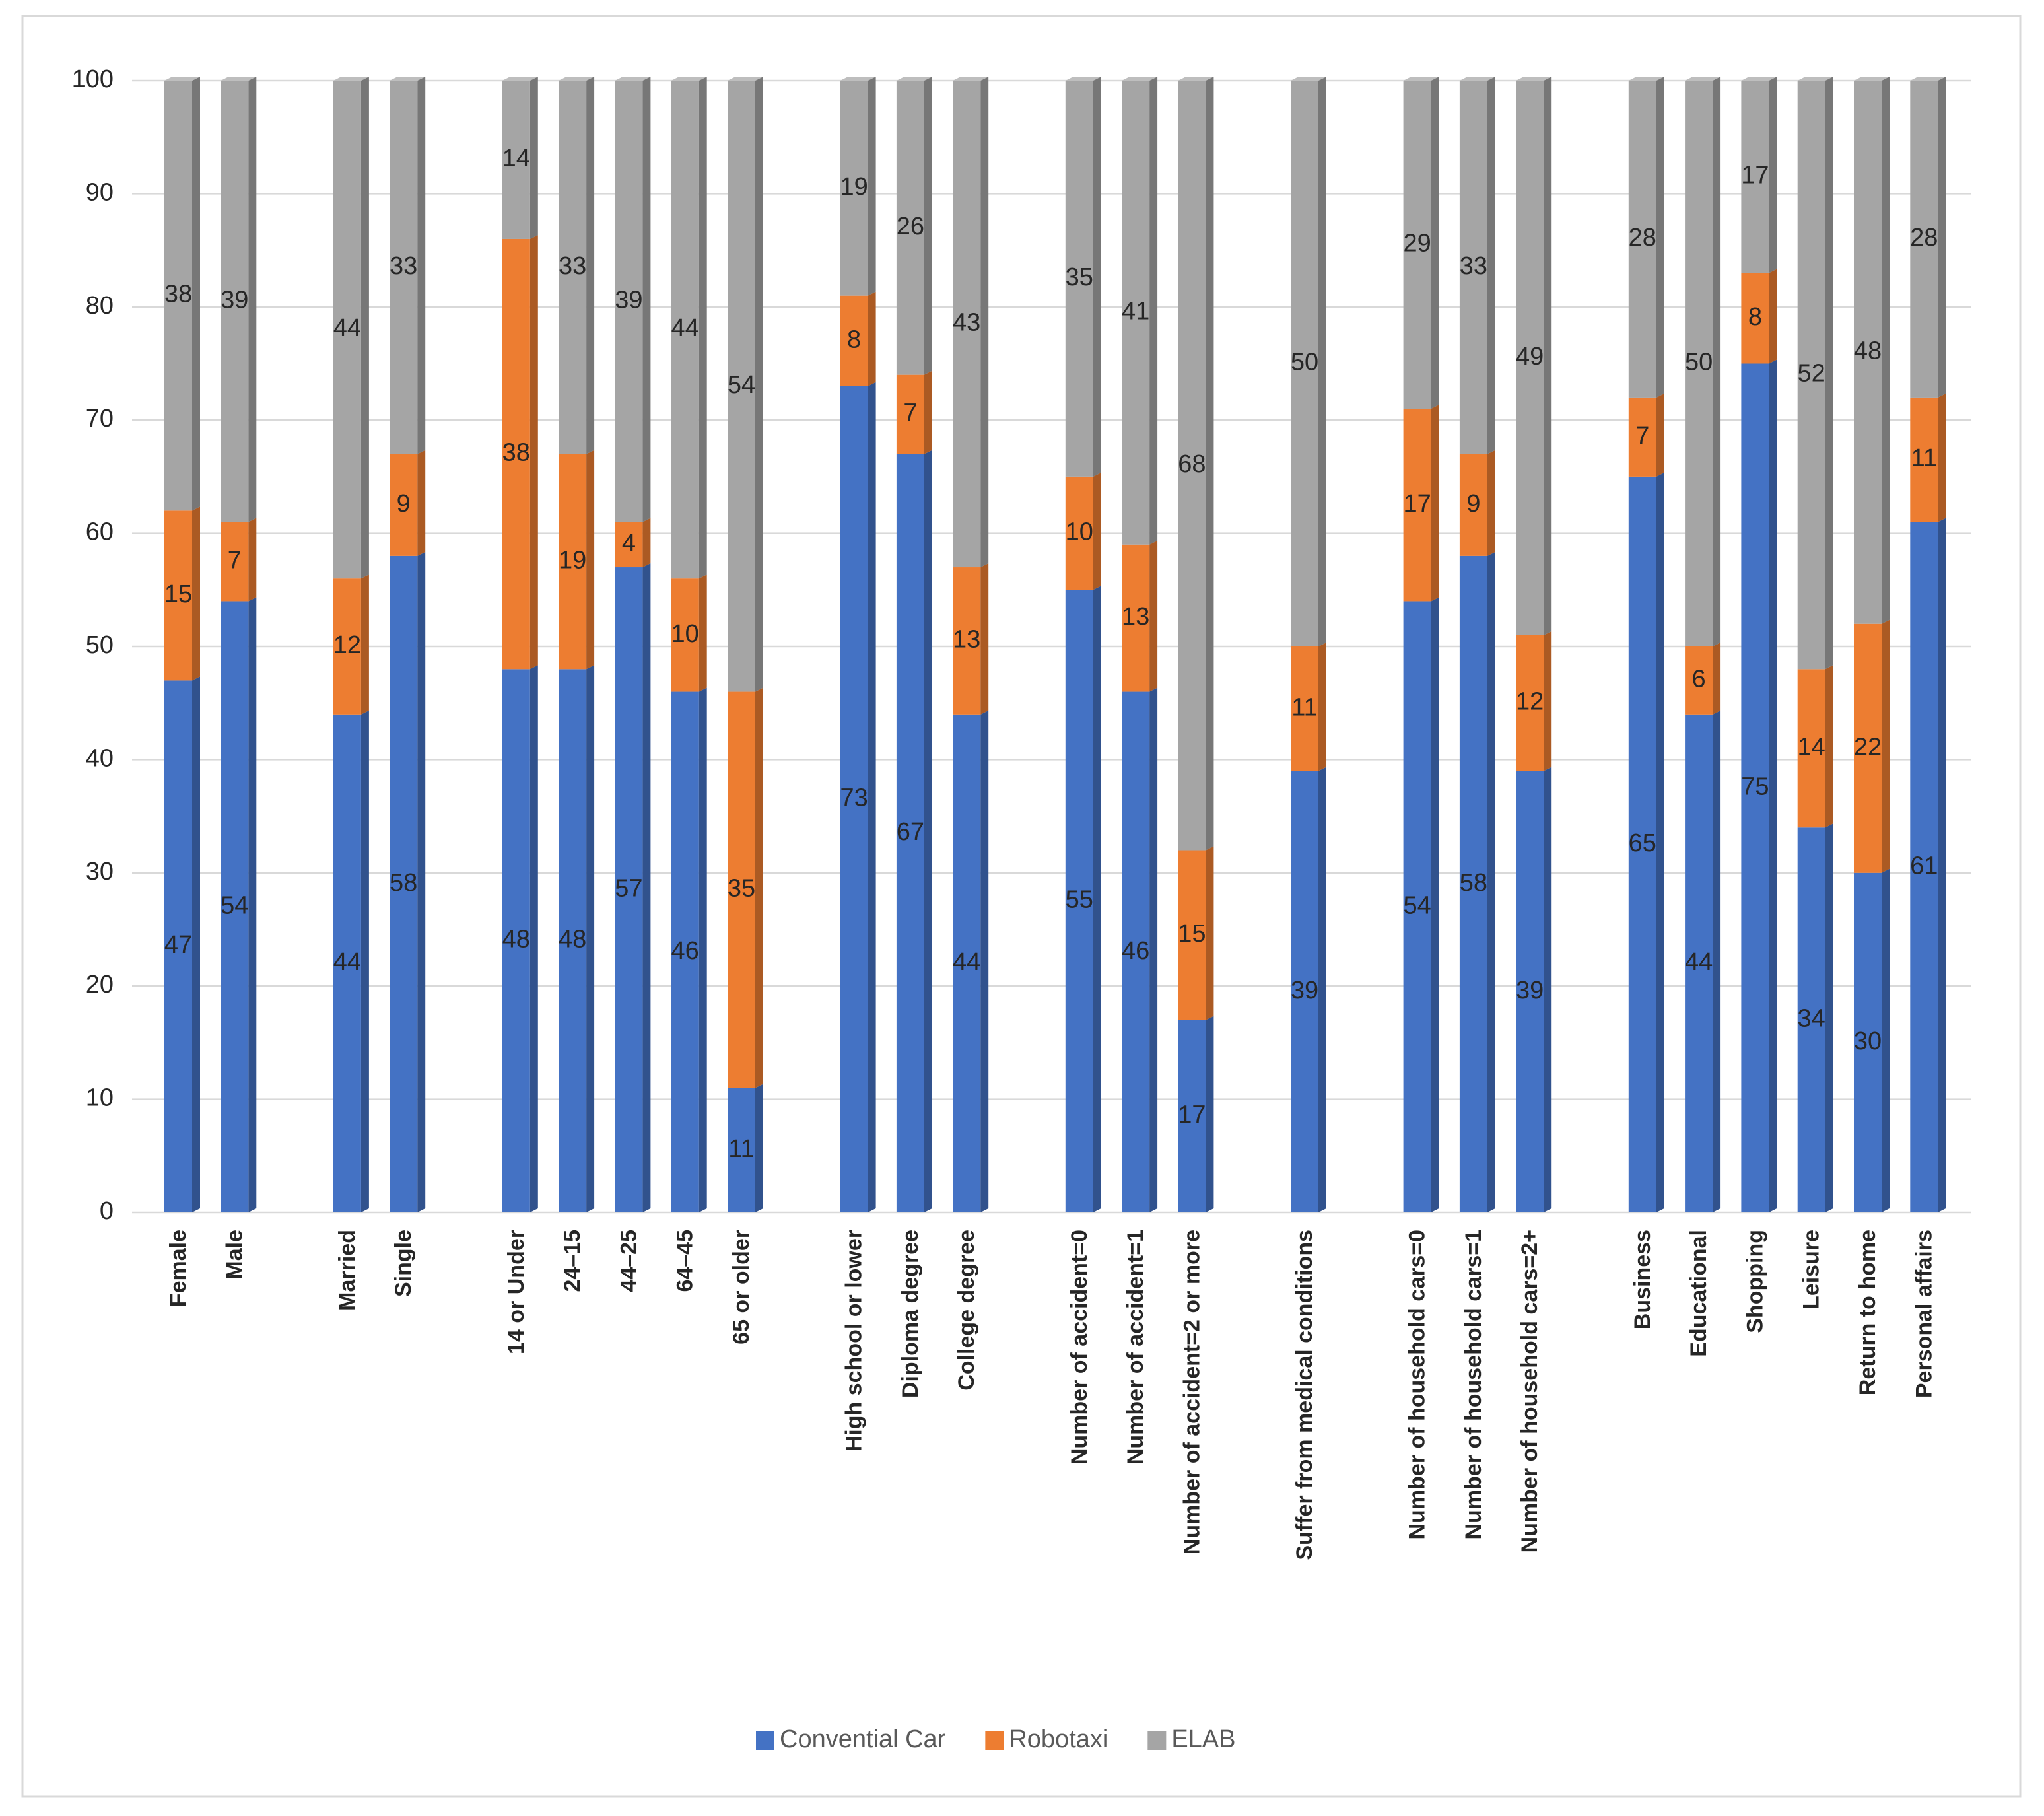  I want to click on data-label: 6, so click(1699, 679).